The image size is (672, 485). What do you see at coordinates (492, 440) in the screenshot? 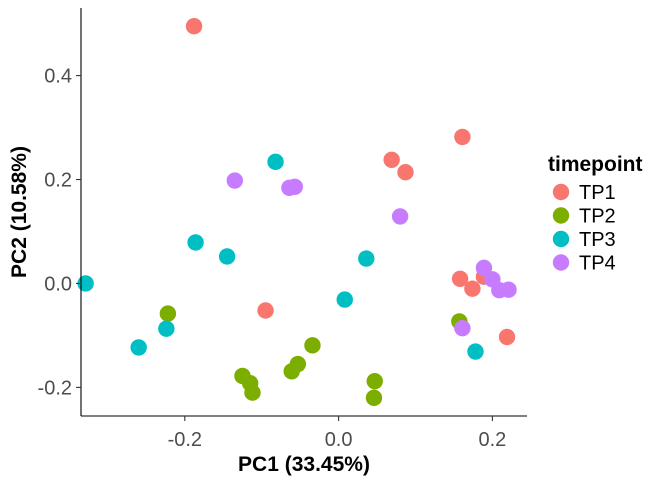
I see `x-tick-label: 0.2` at bounding box center [492, 440].